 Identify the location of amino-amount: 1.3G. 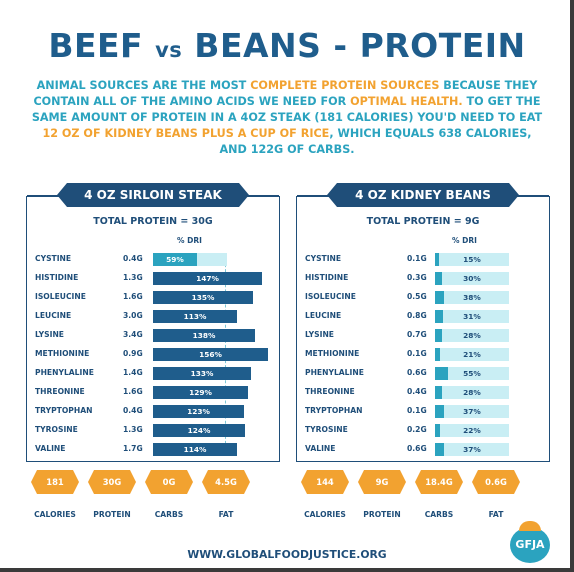
(133, 429).